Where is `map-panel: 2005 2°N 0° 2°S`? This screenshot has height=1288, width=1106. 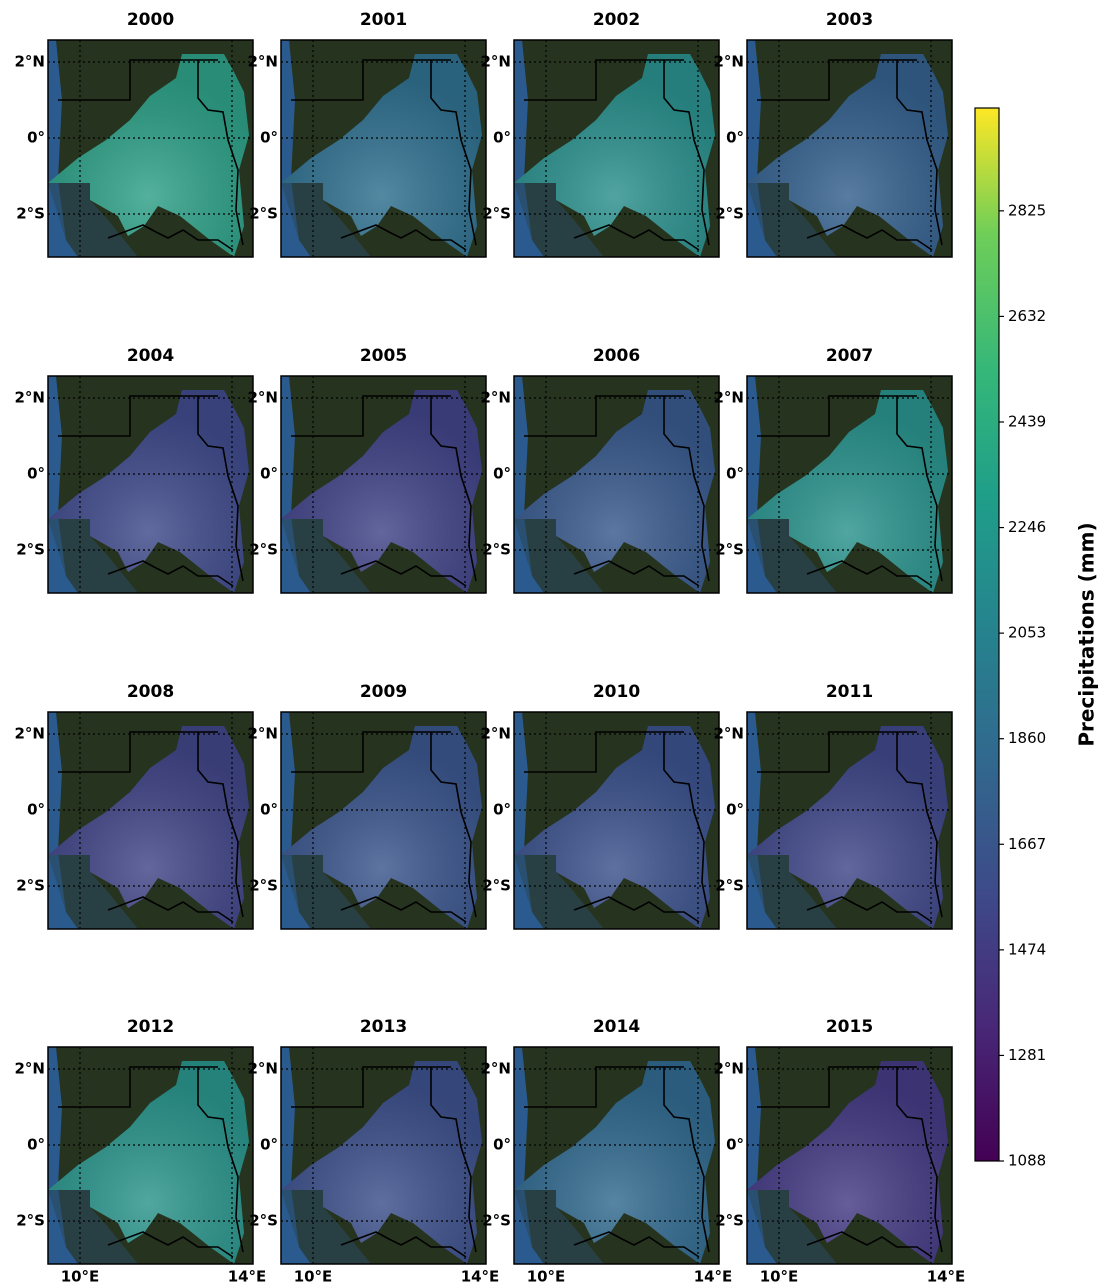 map-panel: 2005 2°N 0° 2°S is located at coordinates (367, 470).